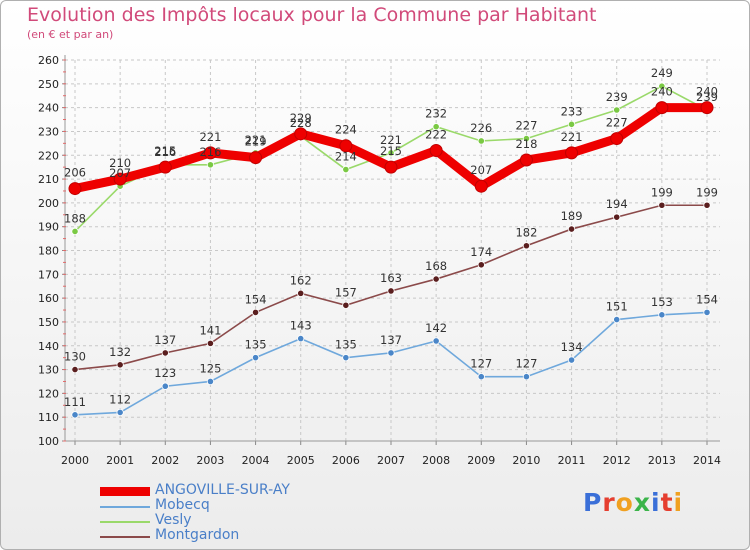 This screenshot has width=750, height=550. I want to click on data-label: 222, so click(436, 134).